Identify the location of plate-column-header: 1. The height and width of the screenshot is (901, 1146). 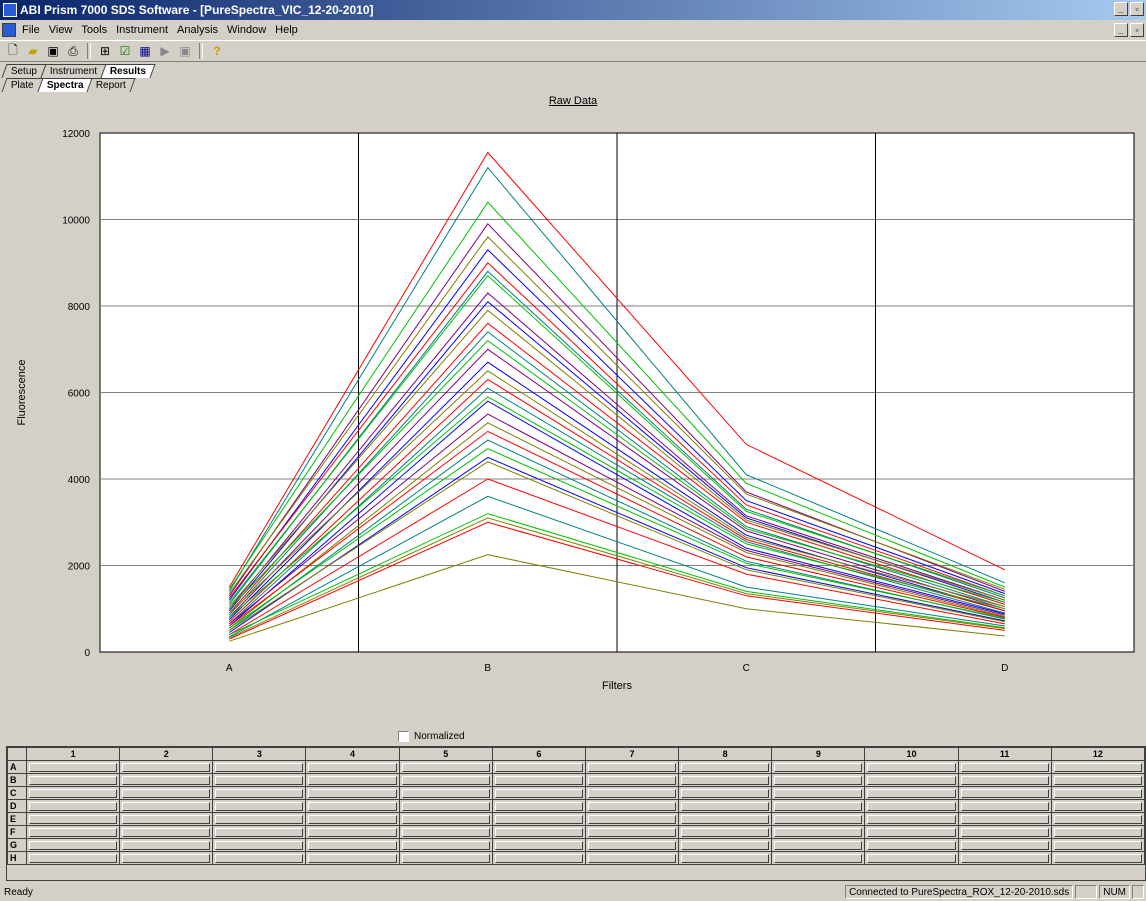
(73, 754).